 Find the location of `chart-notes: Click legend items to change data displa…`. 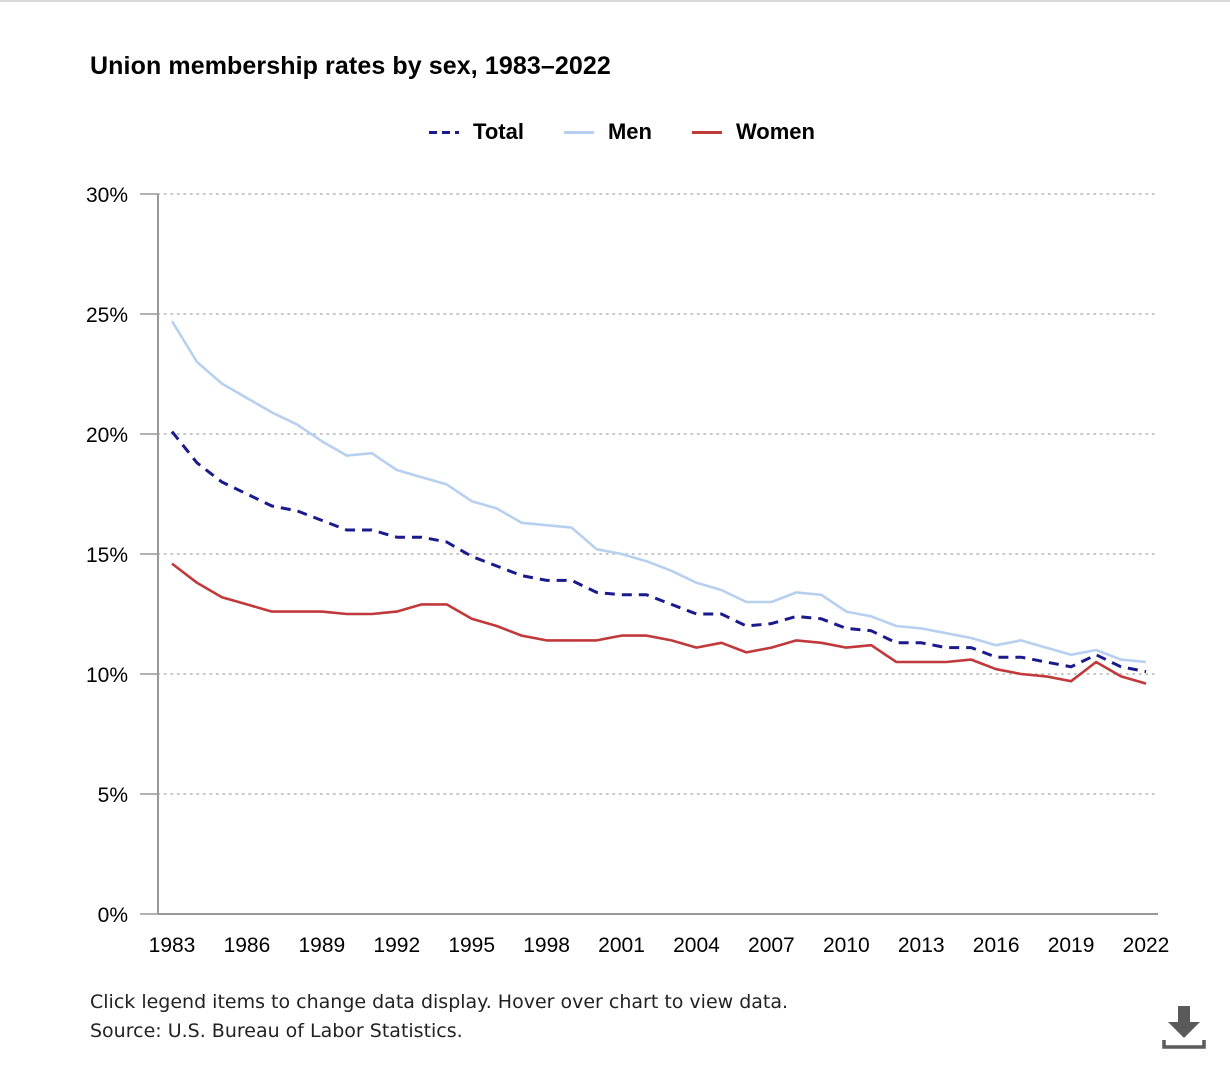

chart-notes: Click legend items to change data displa… is located at coordinates (439, 1017).